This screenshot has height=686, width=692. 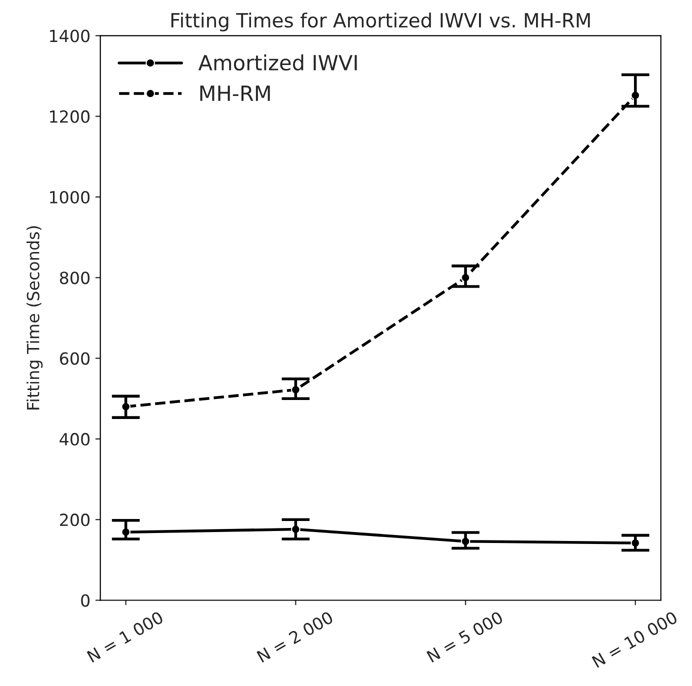 I want to click on y-axis-title: Fitting Time (Seconds), so click(x=34, y=318).